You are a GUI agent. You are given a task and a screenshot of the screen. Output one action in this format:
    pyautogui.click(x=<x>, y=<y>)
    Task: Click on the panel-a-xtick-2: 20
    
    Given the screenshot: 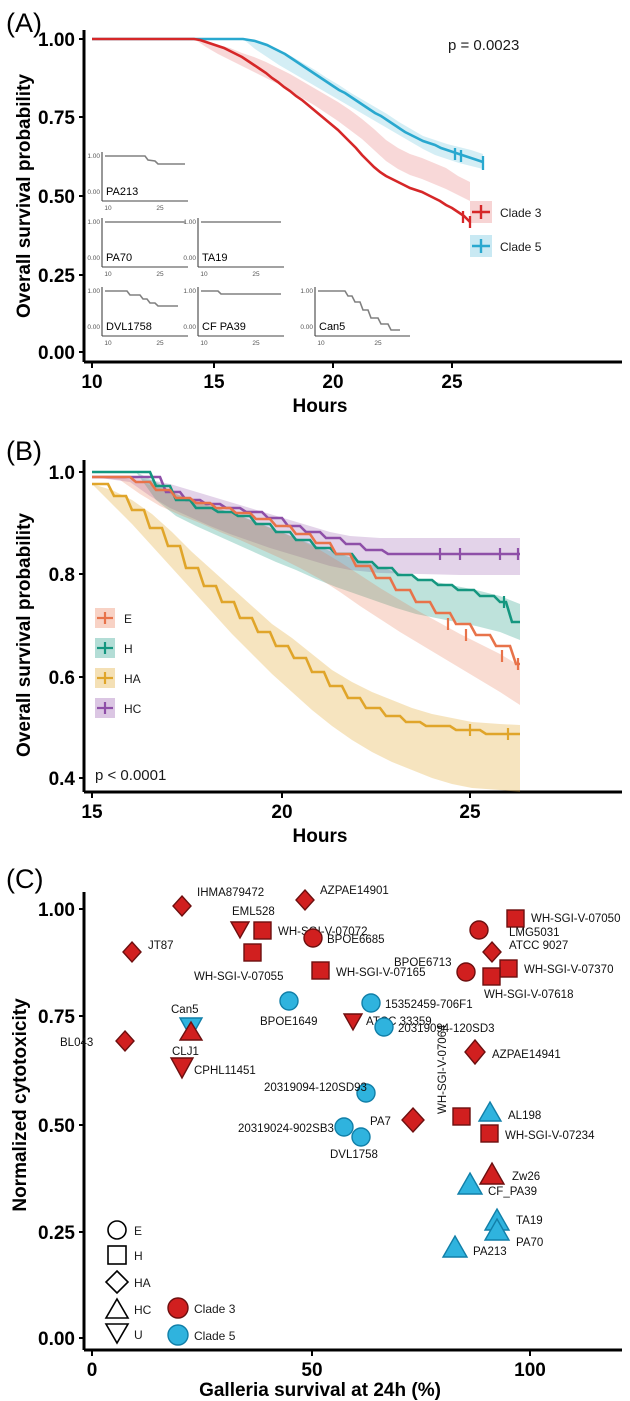 What is the action you would take?
    pyautogui.click(x=332, y=382)
    